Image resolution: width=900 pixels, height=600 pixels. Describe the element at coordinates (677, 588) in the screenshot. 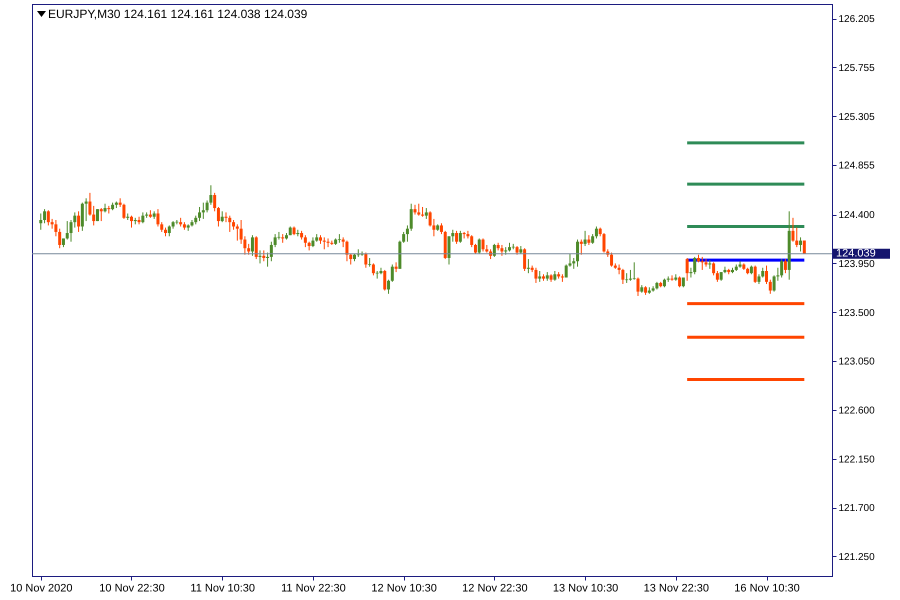

I see `x-tick-label: 13 Nov 22:30` at that location.